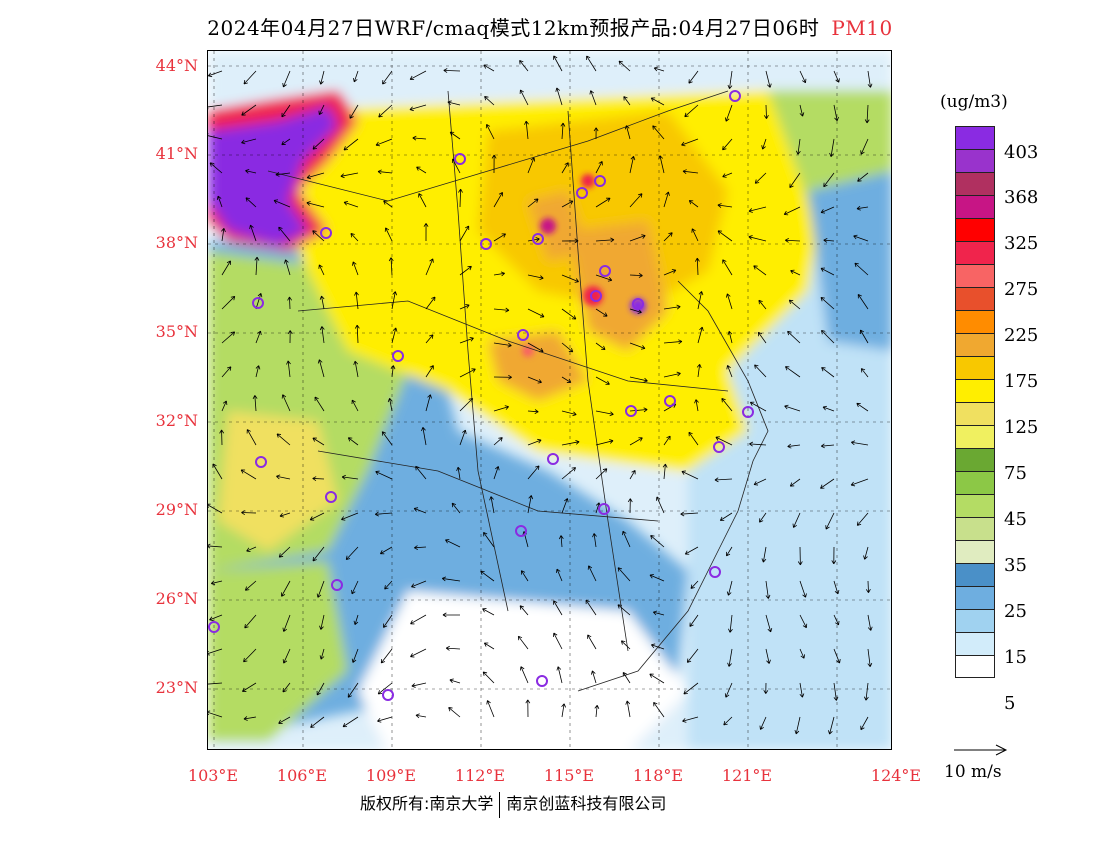 The width and height of the screenshot is (1100, 850). Describe the element at coordinates (1015, 657) in the screenshot. I see `legend-tick: 15` at that location.